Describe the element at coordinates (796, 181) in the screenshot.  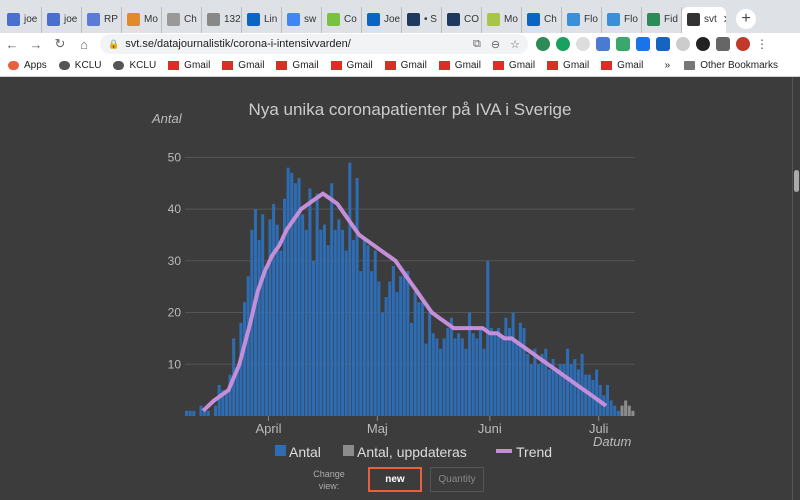
I see `scrollbar-thumb` at that location.